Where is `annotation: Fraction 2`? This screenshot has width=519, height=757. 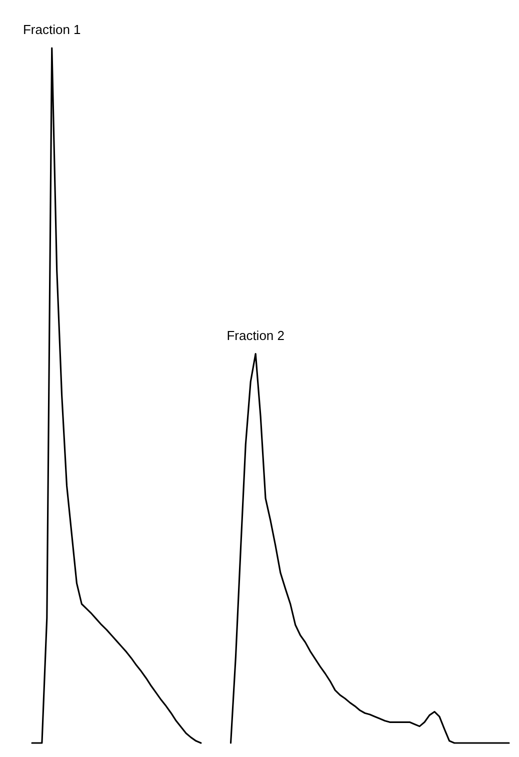 annotation: Fraction 2 is located at coordinates (255, 335).